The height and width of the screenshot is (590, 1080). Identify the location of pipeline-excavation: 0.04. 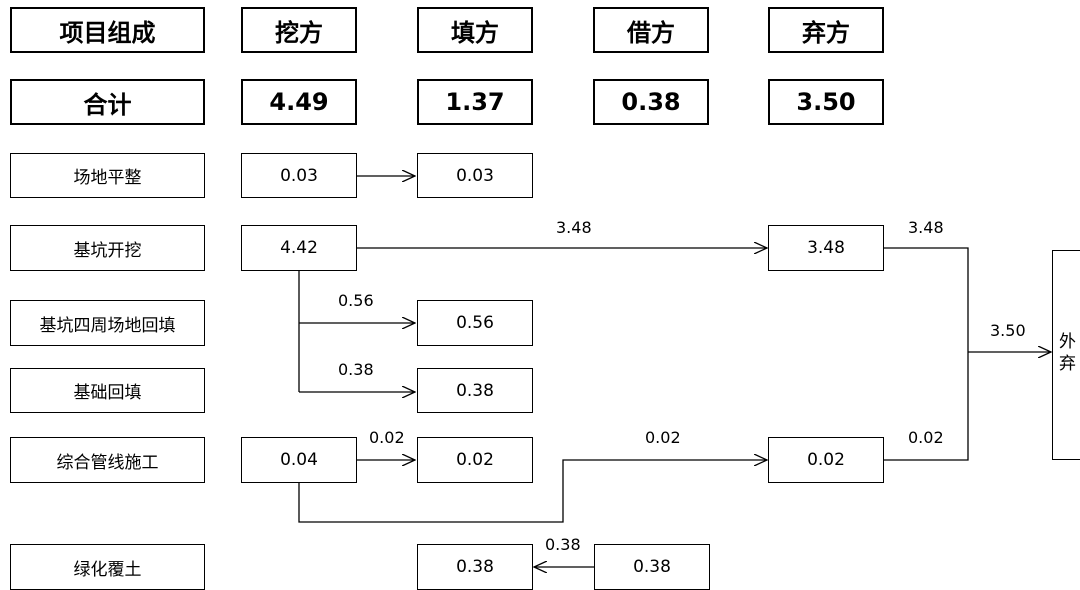
(299, 460).